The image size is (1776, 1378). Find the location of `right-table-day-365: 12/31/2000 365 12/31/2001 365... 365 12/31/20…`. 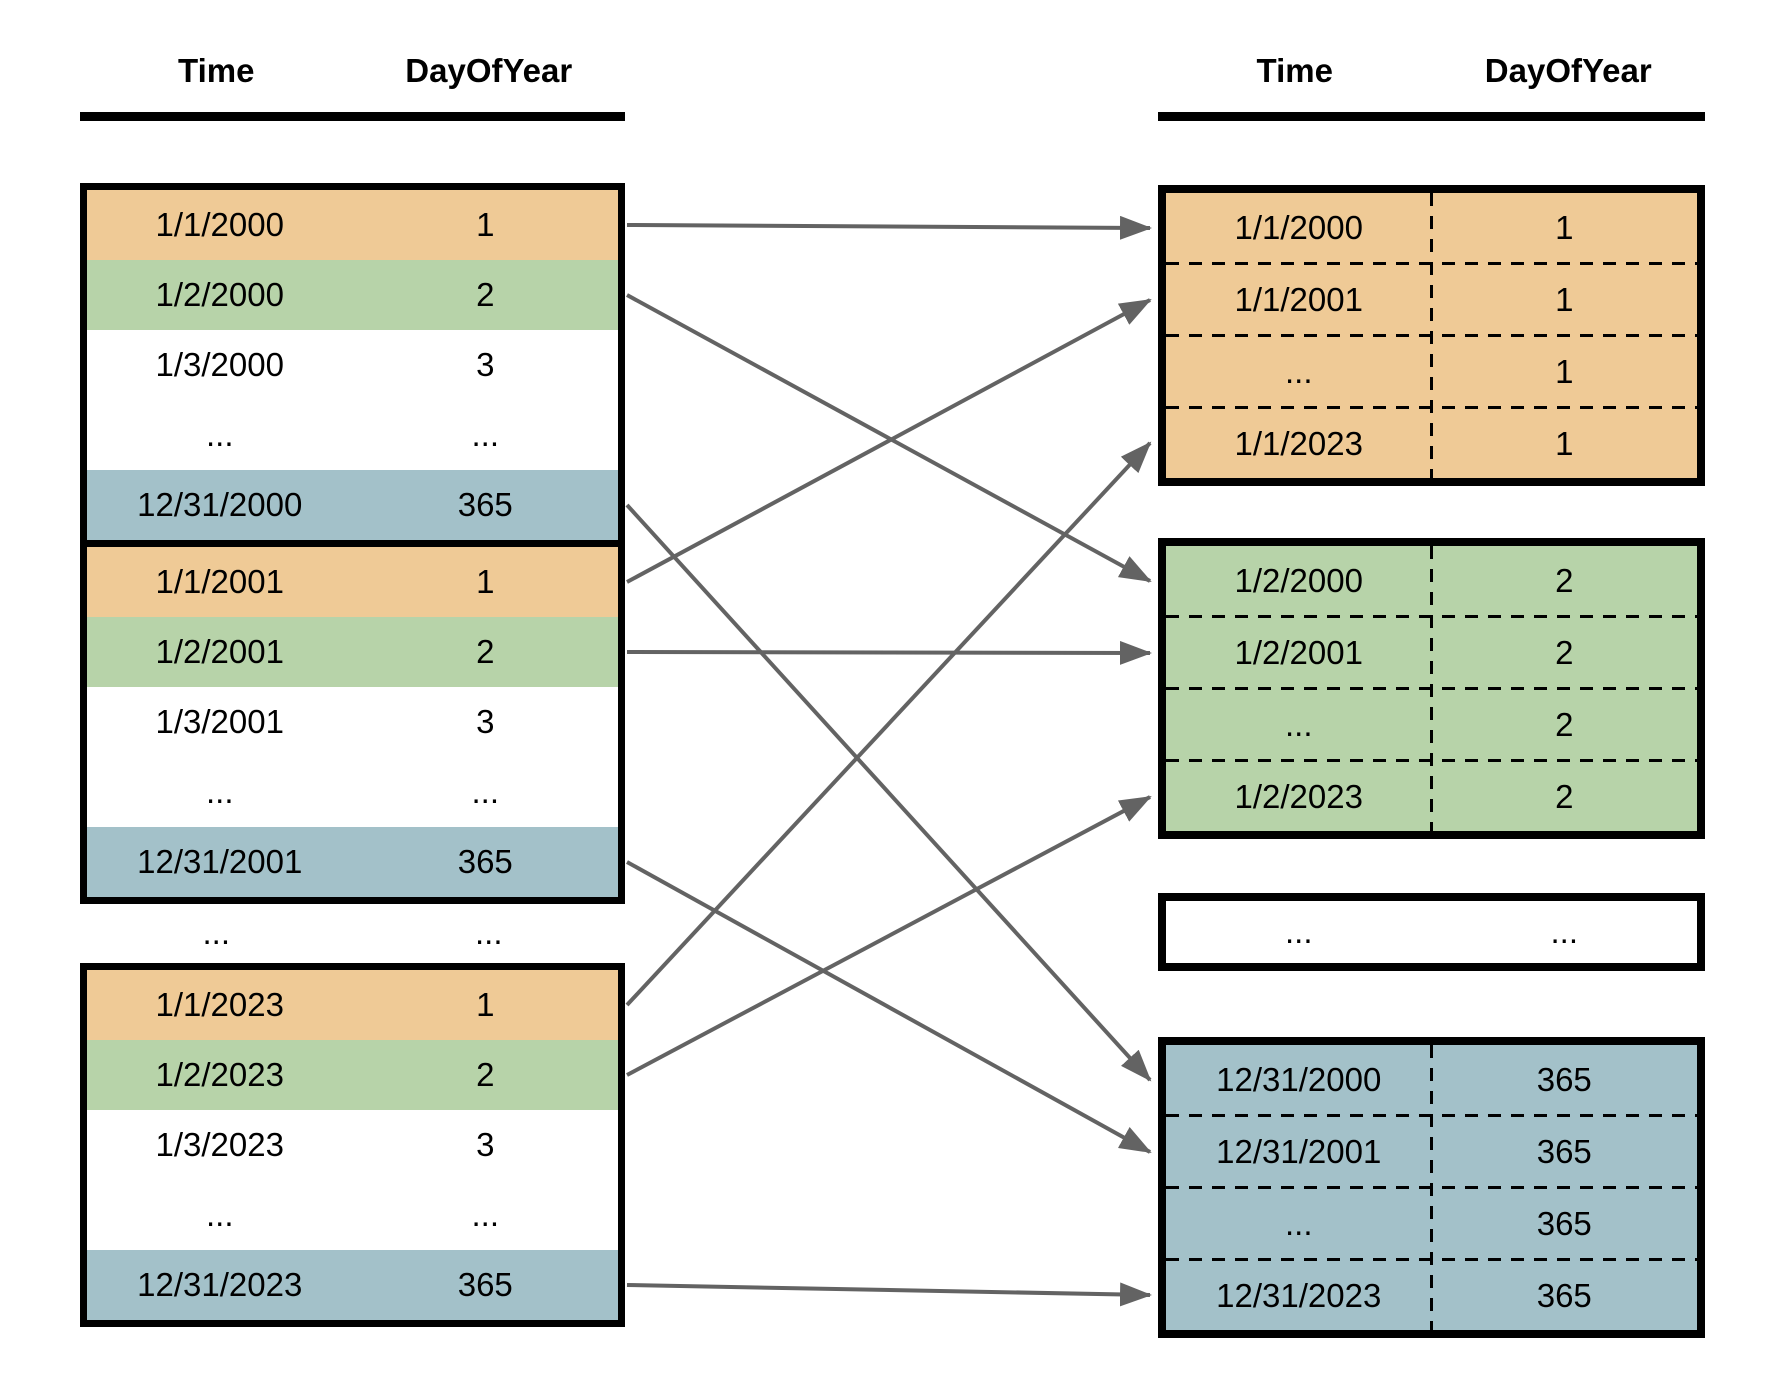

right-table-day-365: 12/31/2000 365 12/31/2001 365... 365 12/31/20… is located at coordinates (1431, 1187).